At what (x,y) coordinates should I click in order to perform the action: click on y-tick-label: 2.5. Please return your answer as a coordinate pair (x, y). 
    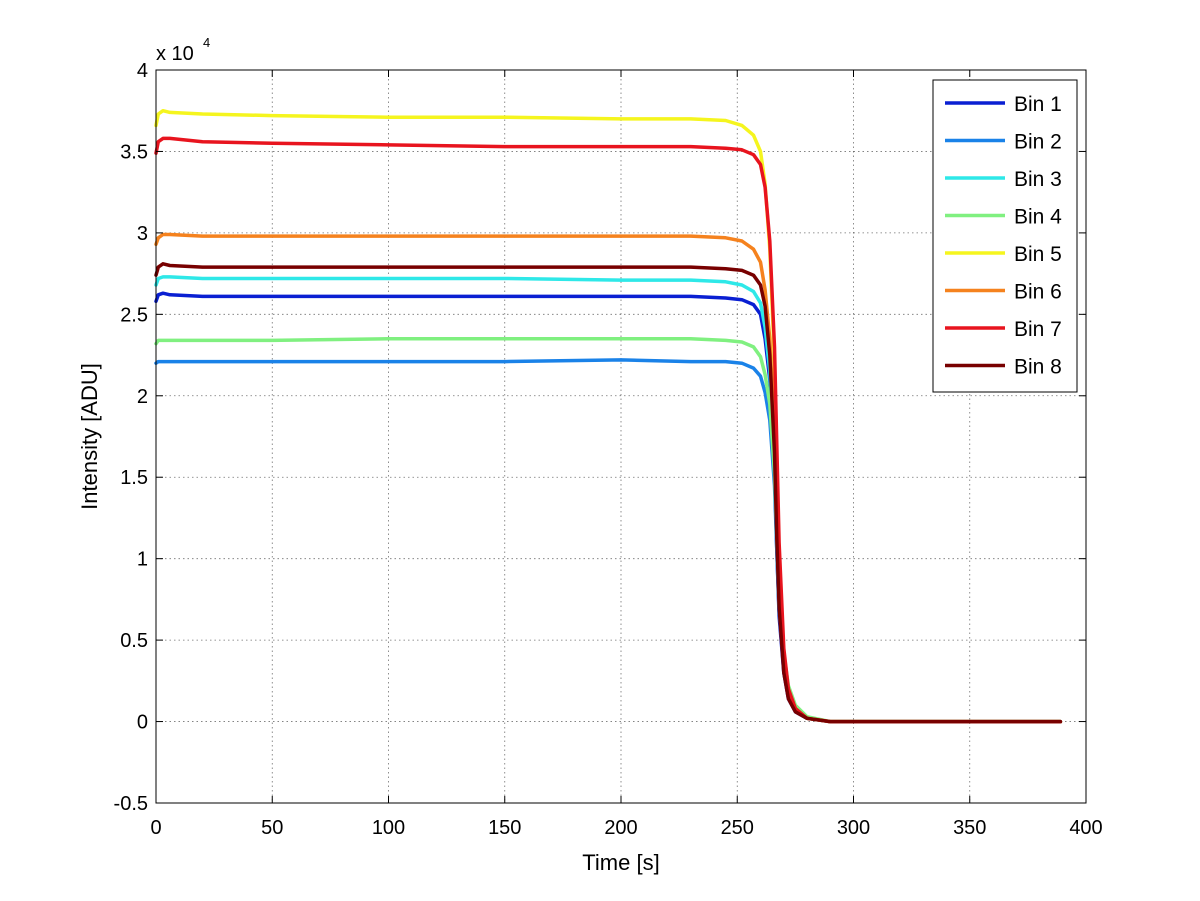
    Looking at the image, I should click on (134, 315).